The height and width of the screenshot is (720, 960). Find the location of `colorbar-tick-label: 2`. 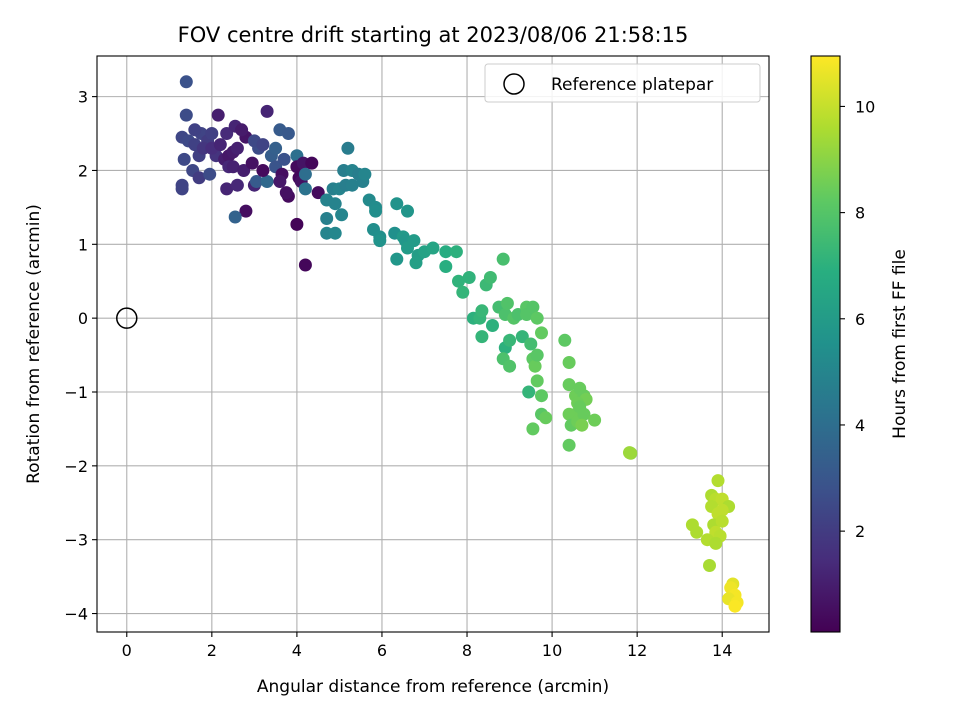

colorbar-tick-label: 2 is located at coordinates (860, 531).